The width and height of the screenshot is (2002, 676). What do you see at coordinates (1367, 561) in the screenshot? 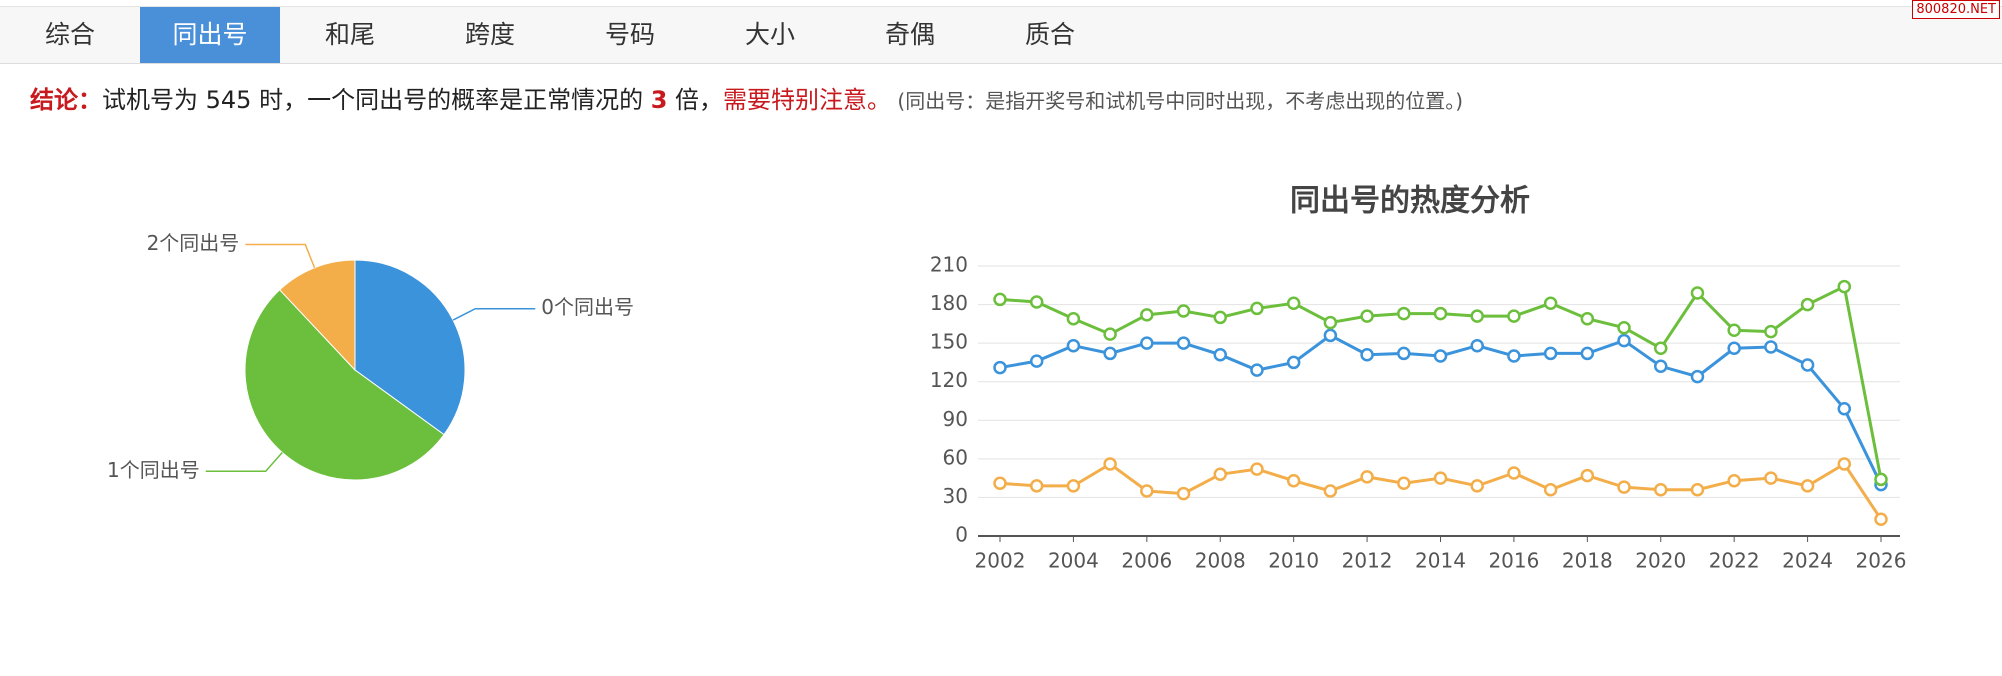
I see `x-tick-label: 2012` at bounding box center [1367, 561].